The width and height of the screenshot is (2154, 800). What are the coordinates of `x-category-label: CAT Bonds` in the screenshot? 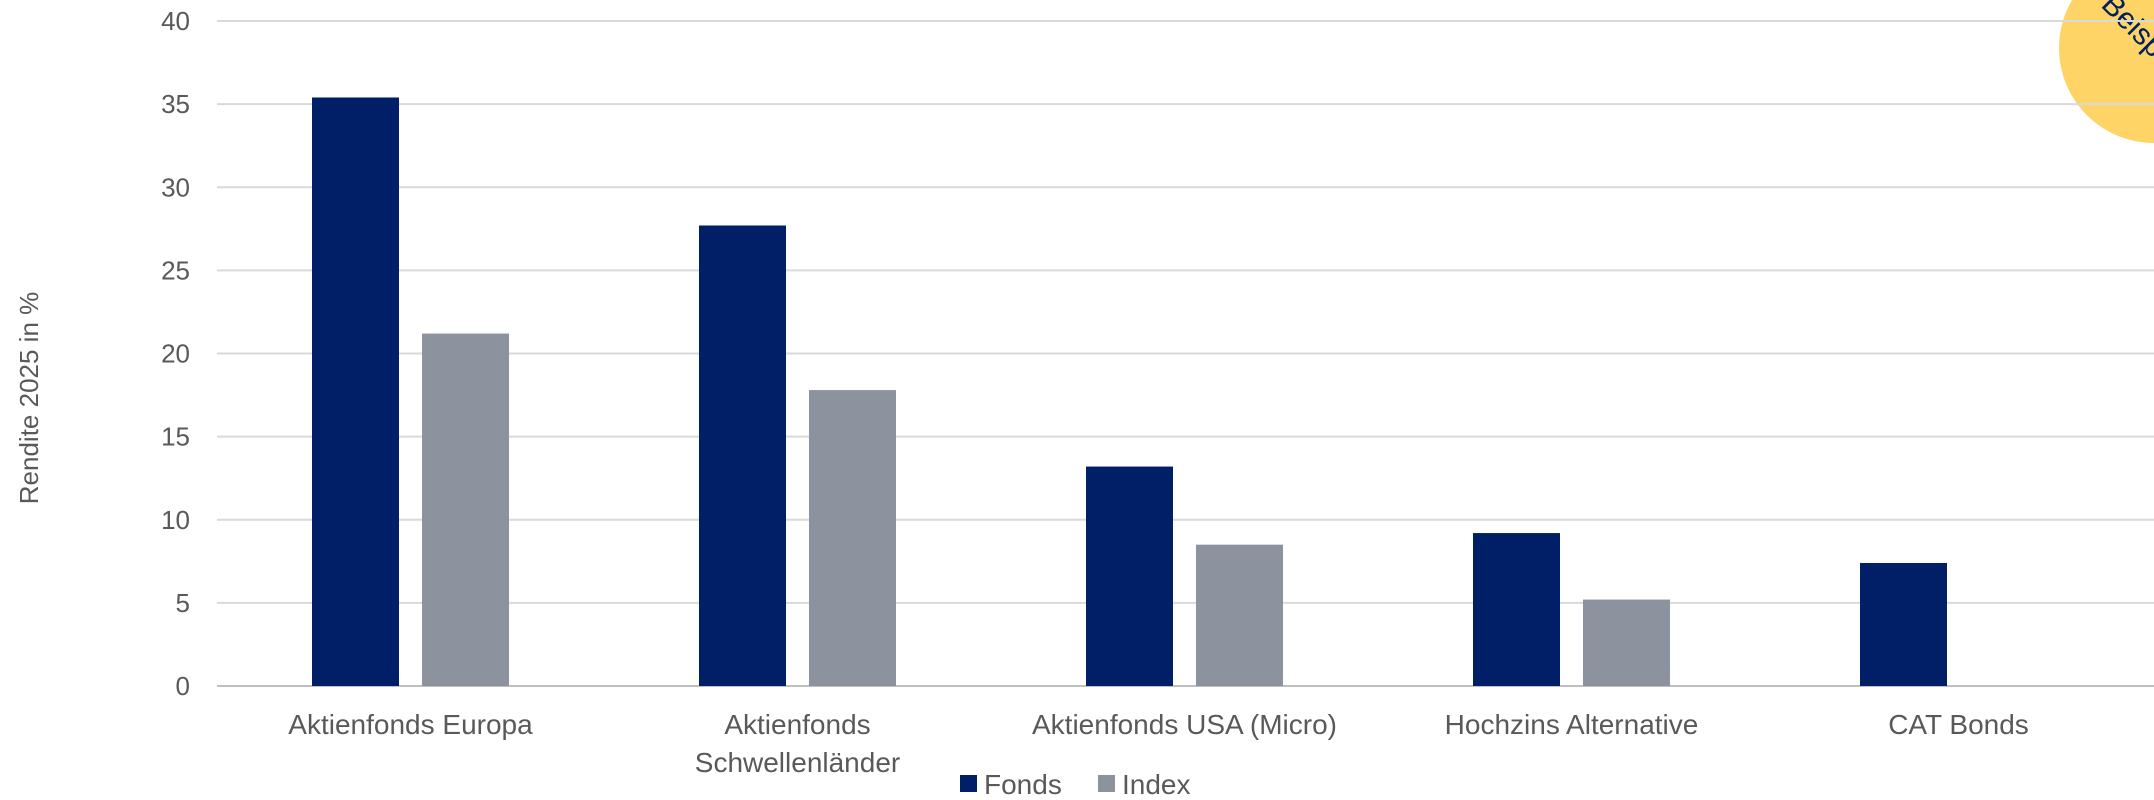 It's located at (1958, 724).